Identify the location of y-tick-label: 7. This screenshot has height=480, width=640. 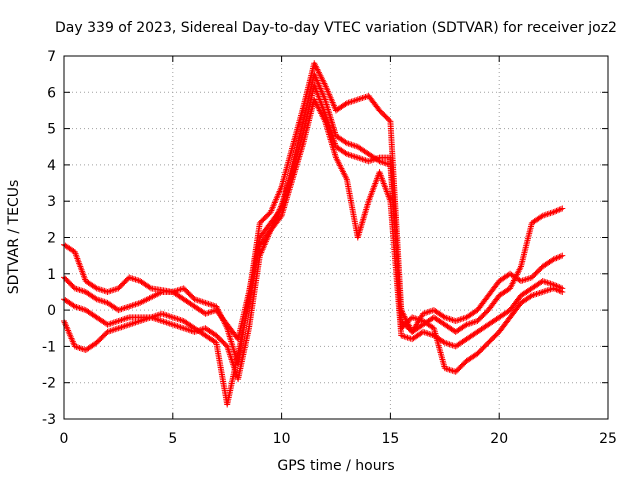
(51, 57).